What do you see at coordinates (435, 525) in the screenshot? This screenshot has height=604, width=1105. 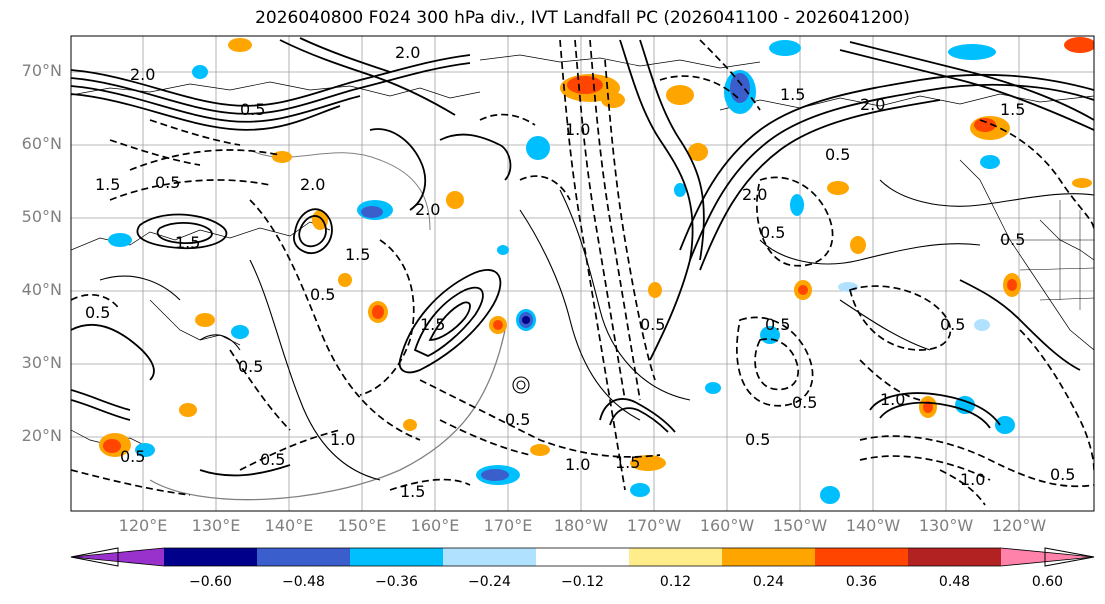 I see `lon-label: 160°E` at bounding box center [435, 525].